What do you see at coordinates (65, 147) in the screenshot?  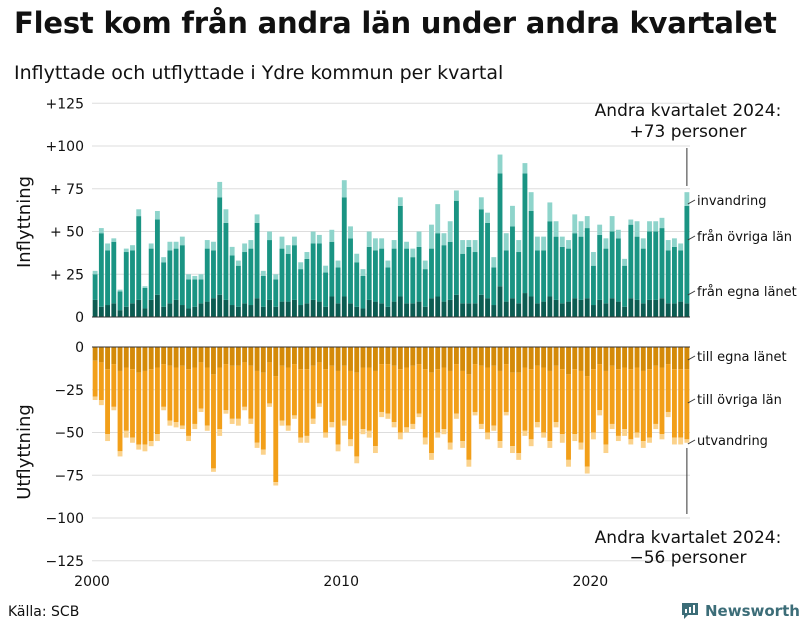 I see `y-tick-label: +100` at bounding box center [65, 147].